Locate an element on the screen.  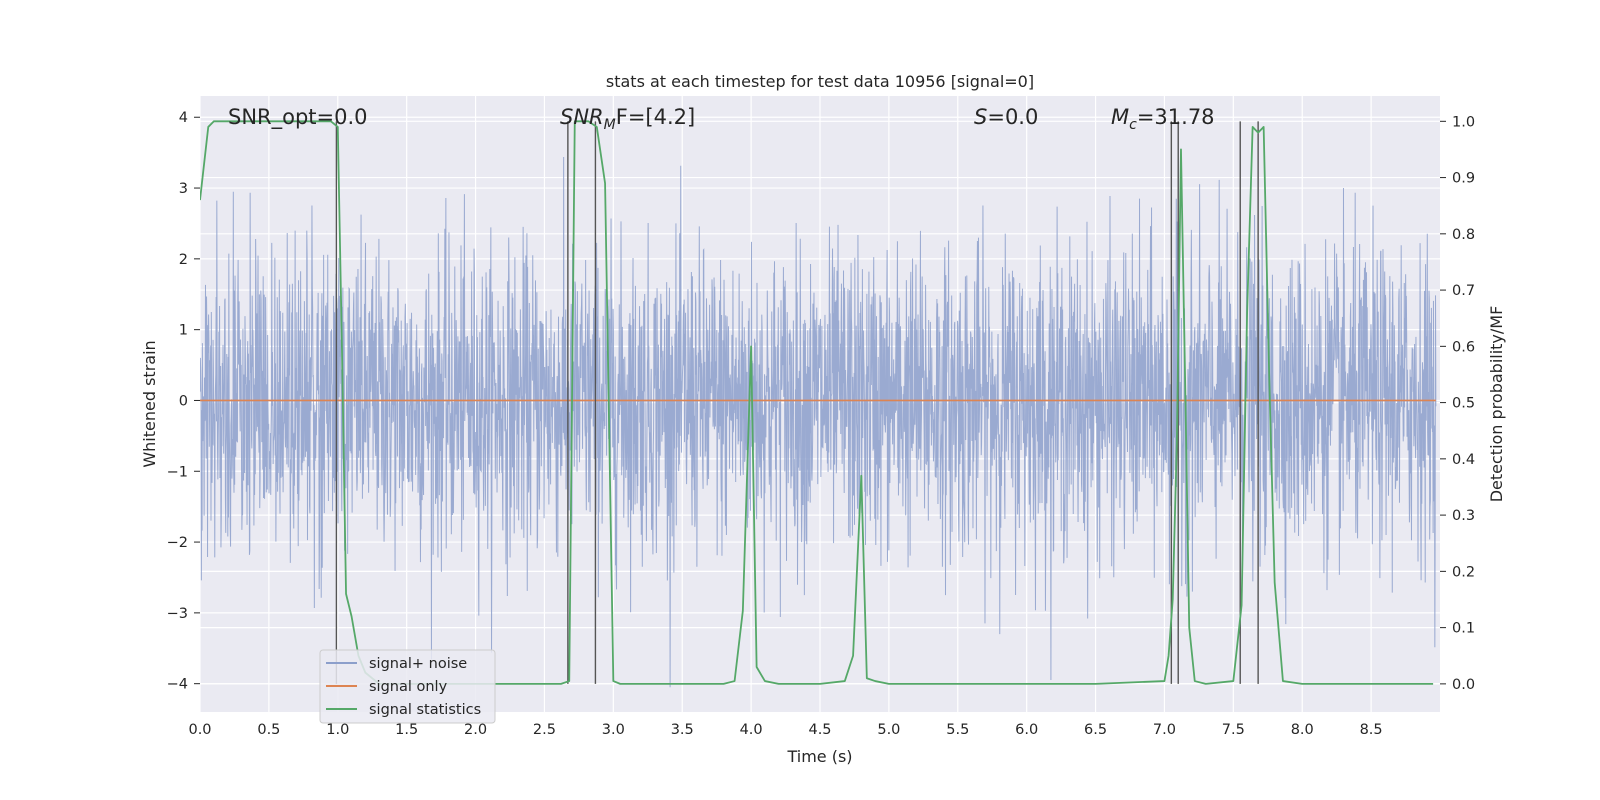
y-tick-label-left: −1 is located at coordinates (177, 472).